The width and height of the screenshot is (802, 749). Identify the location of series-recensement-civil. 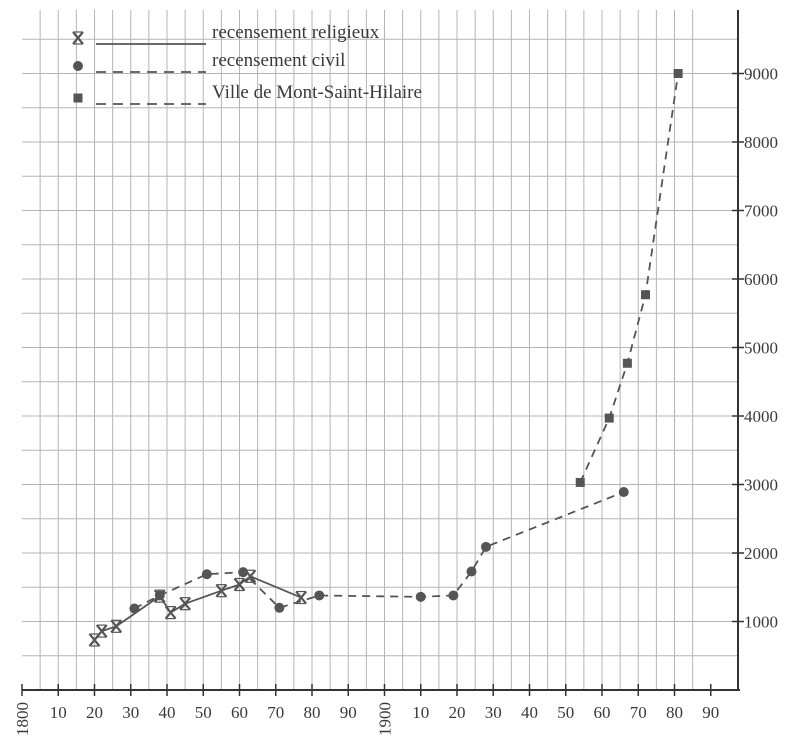
(379, 550).